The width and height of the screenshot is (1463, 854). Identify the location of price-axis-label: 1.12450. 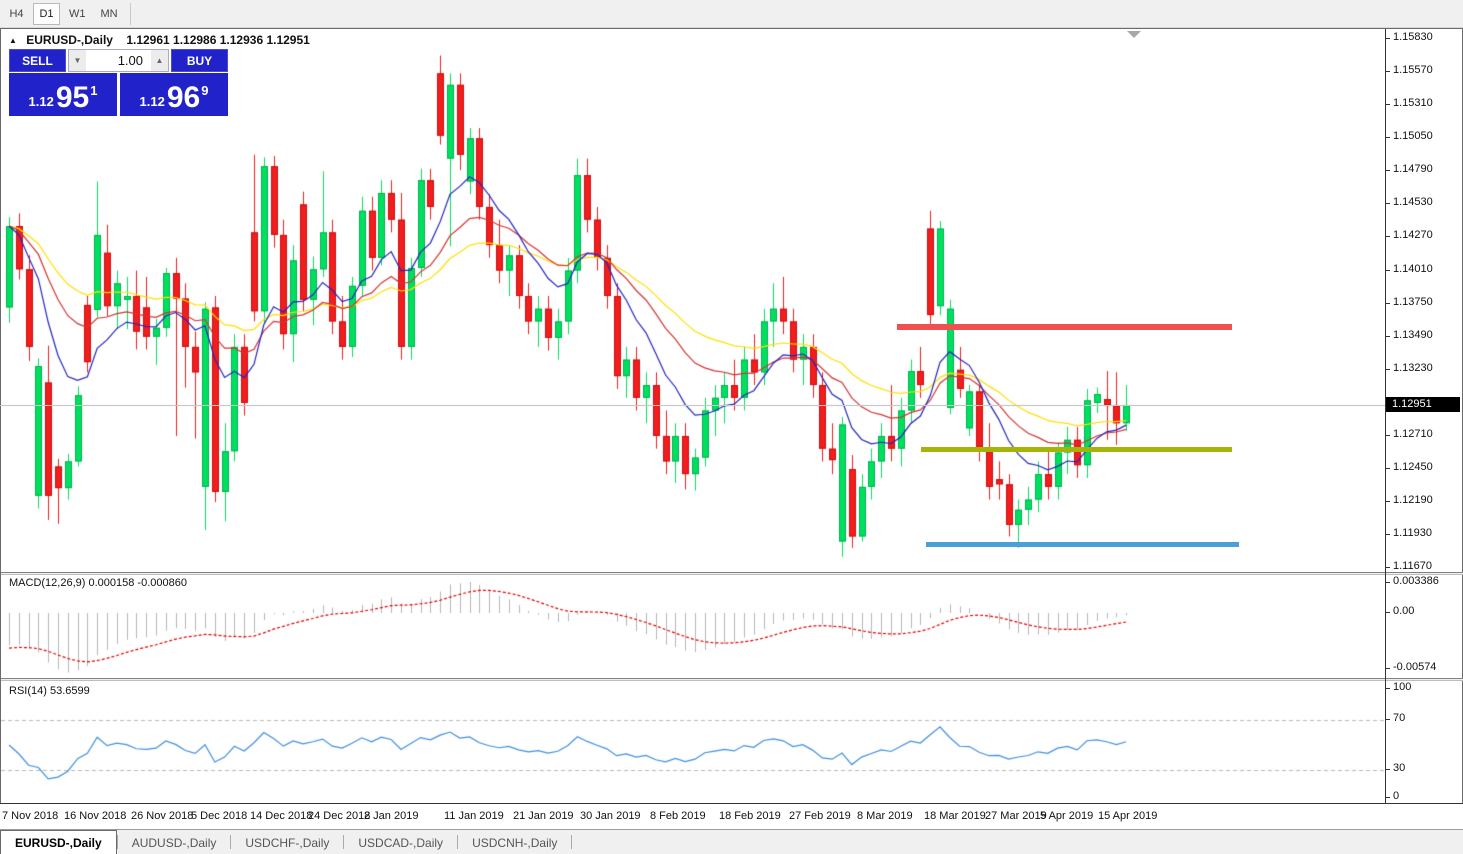
(1413, 467).